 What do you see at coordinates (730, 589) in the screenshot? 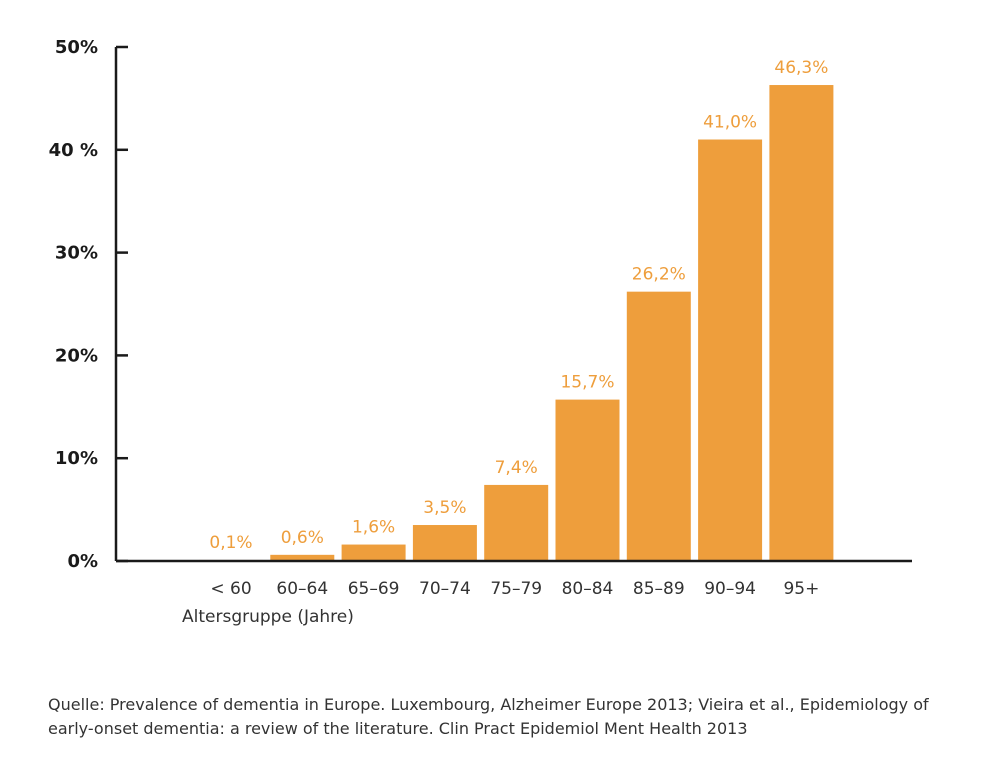
I see `x-tick-label: 90–94` at bounding box center [730, 589].